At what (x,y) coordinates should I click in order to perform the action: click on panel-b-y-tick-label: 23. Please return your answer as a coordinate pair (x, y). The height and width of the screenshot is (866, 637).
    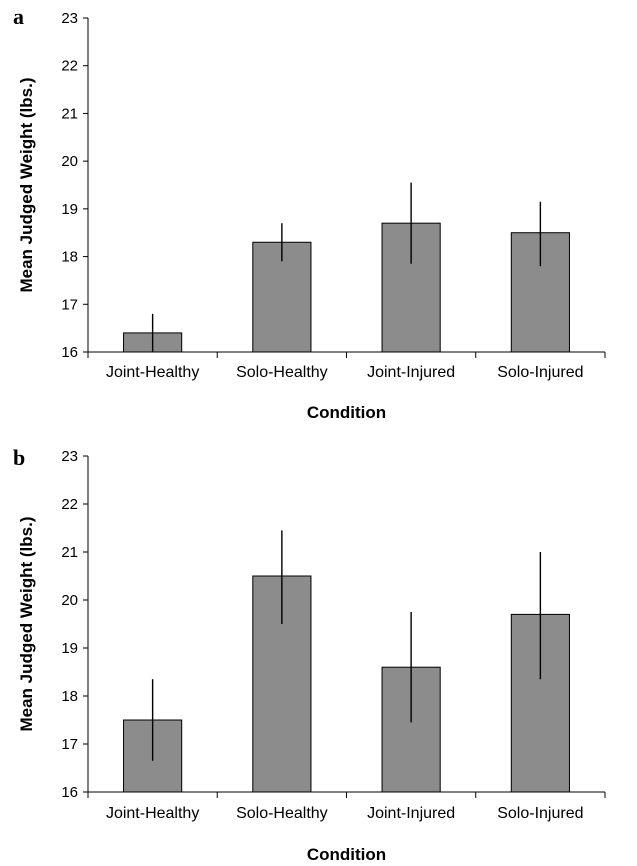
    Looking at the image, I should click on (69, 456).